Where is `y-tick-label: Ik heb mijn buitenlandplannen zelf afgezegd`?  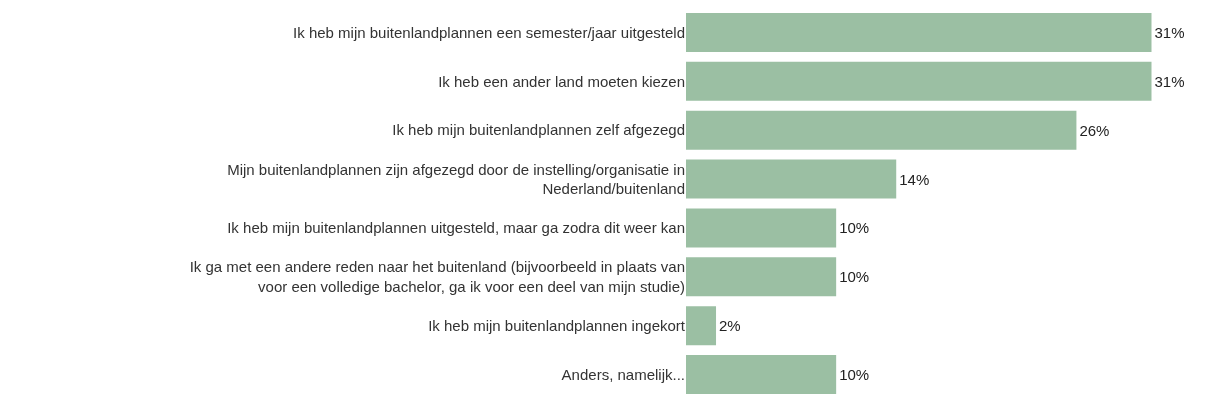
y-tick-label: Ik heb mijn buitenlandplannen zelf afgezegd is located at coordinates (538, 130).